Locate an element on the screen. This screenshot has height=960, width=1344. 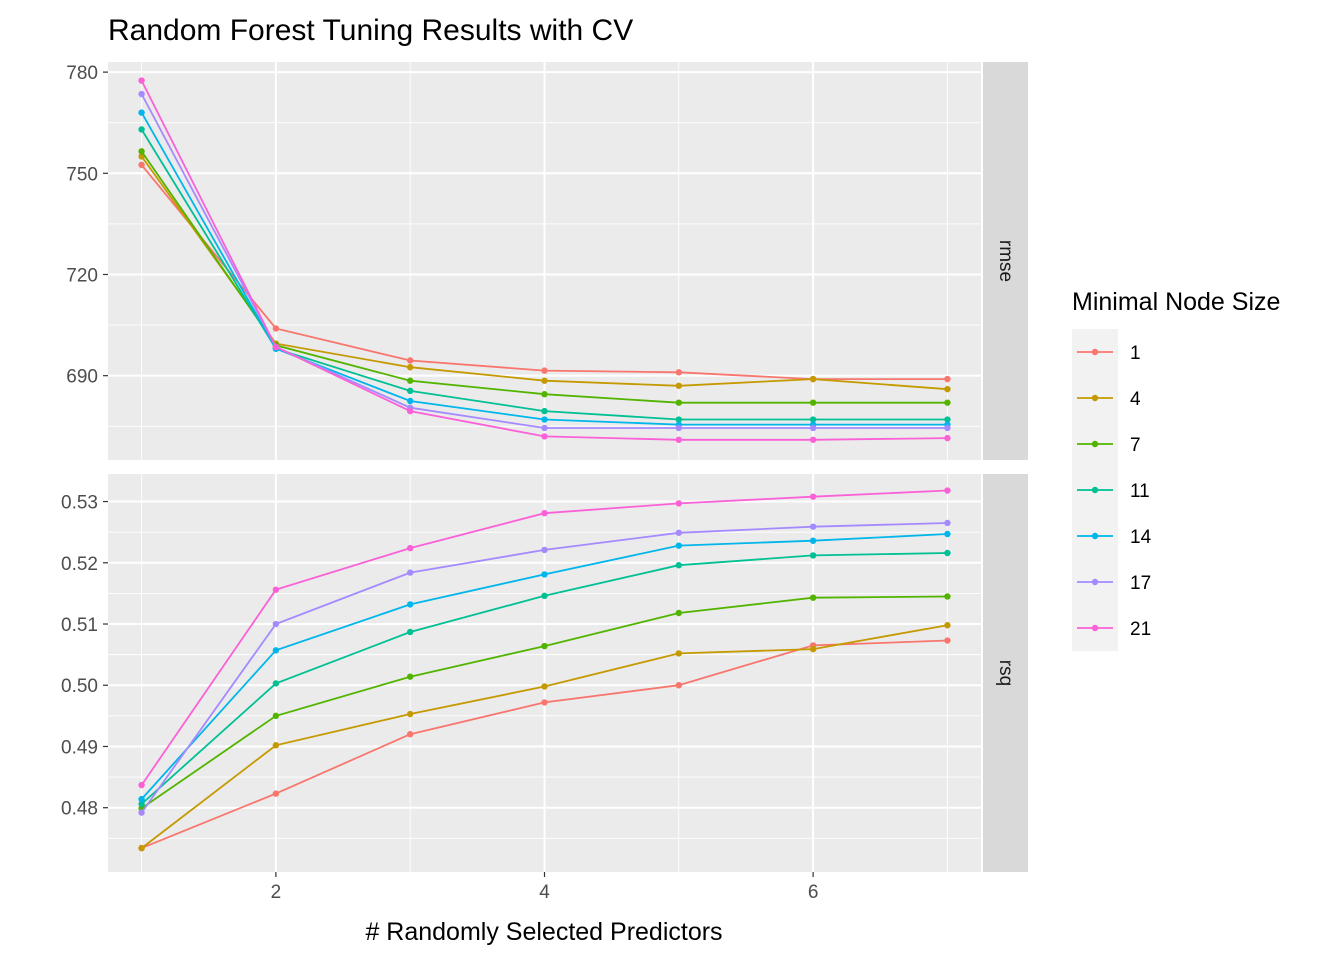
facet-strip-label: rsq is located at coordinates (1005, 673).